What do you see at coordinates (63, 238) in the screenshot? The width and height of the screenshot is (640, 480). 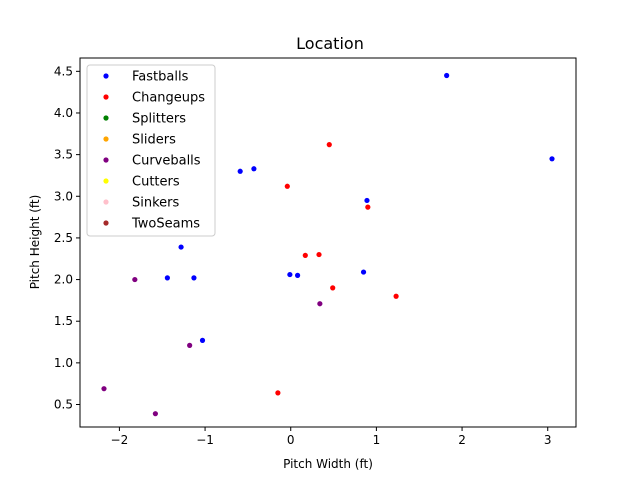 I see `y-tick-label: 2.5` at bounding box center [63, 238].